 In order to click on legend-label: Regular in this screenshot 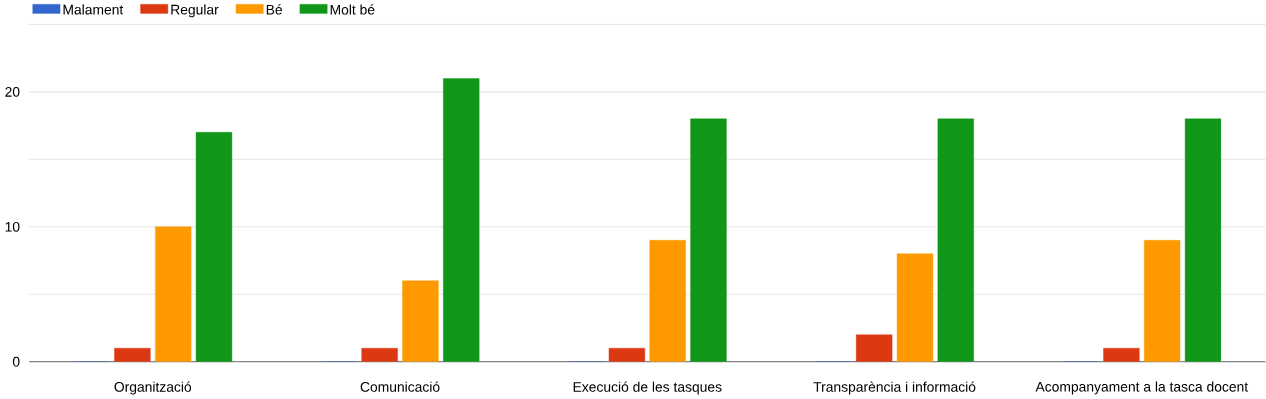, I will do `click(195, 11)`.